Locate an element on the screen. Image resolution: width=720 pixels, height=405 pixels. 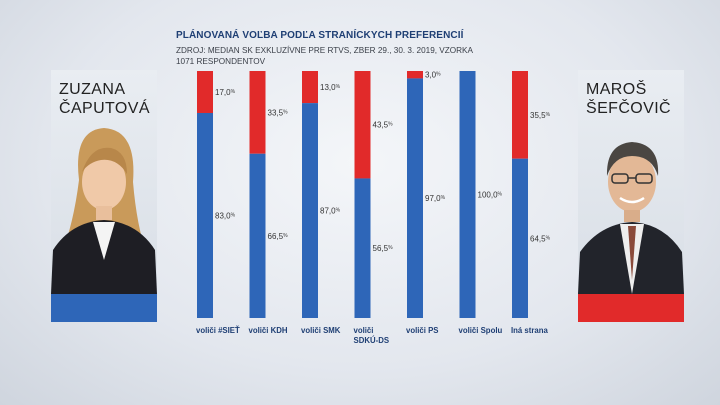
label-blue-0: 83,0% is located at coordinates (225, 215).